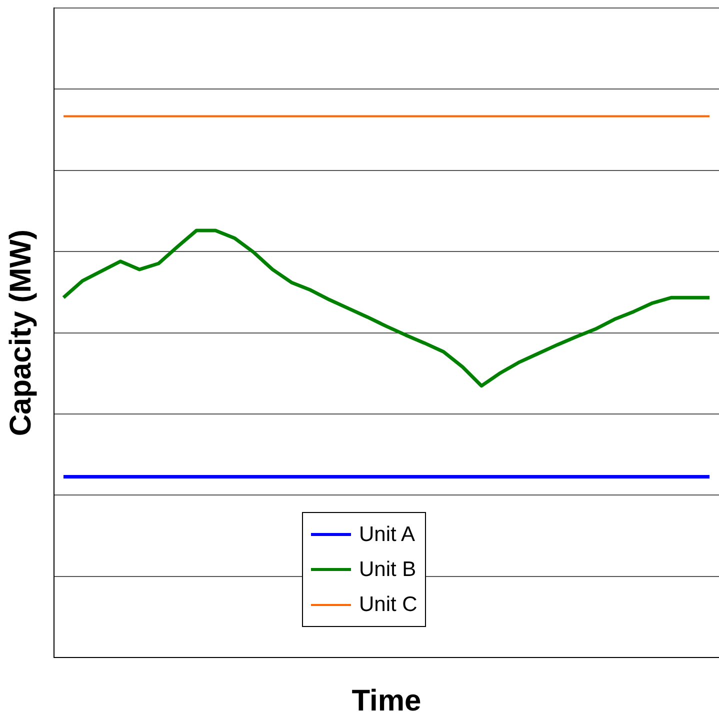 The width and height of the screenshot is (719, 724). Describe the element at coordinates (387, 701) in the screenshot. I see `x-axis-title: Time` at that location.